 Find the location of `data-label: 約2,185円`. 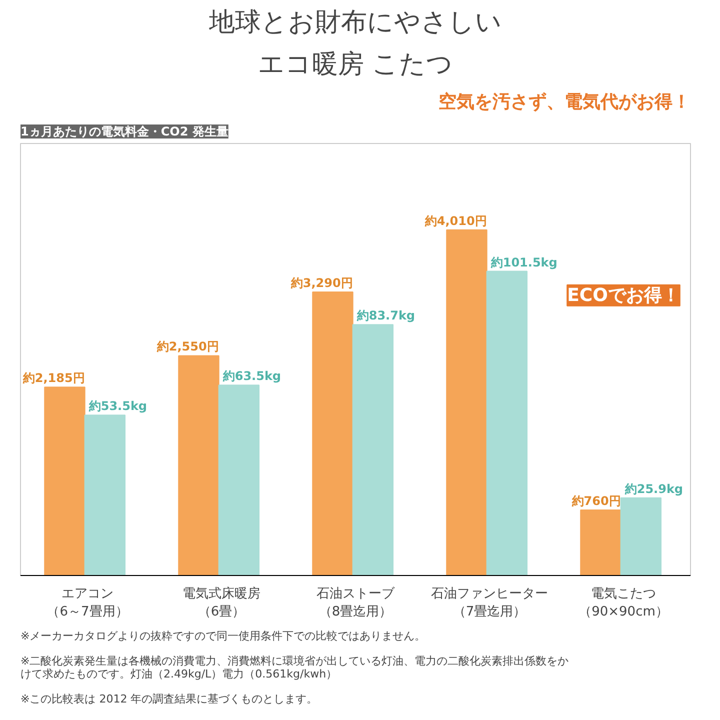

data-label: 約2,185円 is located at coordinates (53, 378).